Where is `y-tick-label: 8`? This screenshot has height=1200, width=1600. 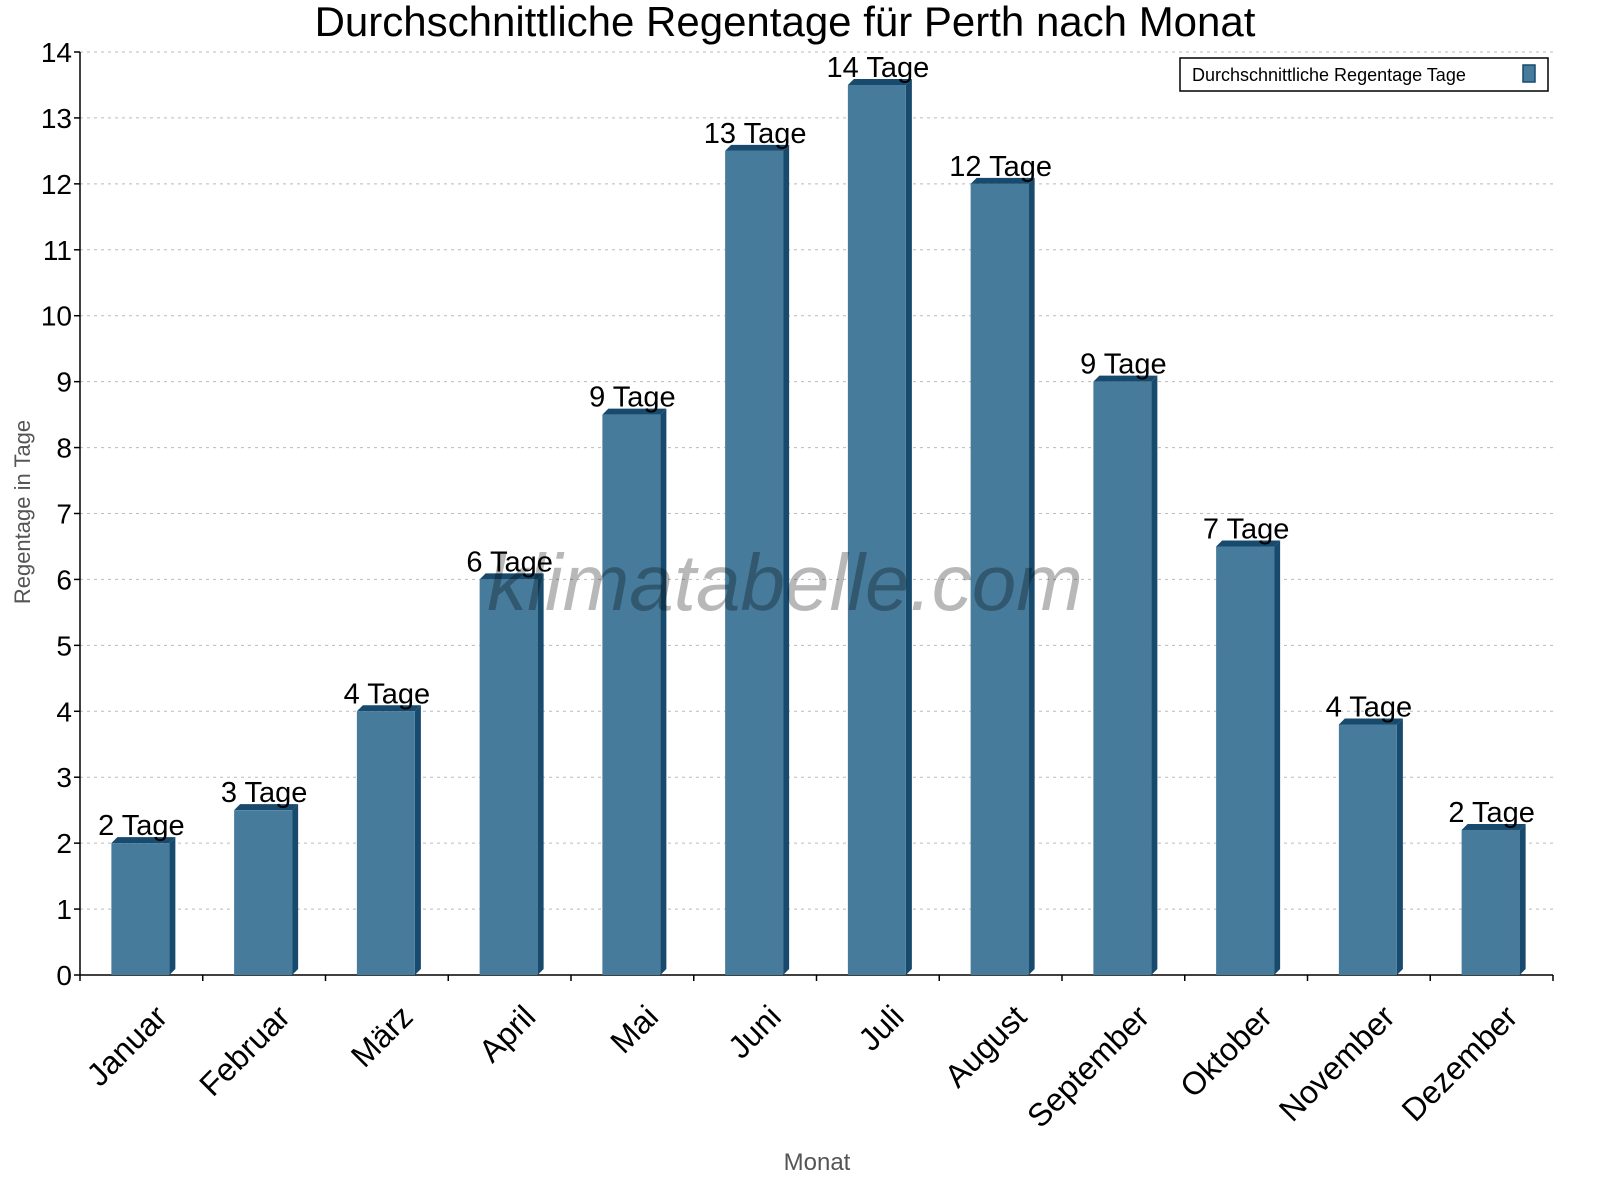
y-tick-label: 8 is located at coordinates (64, 448).